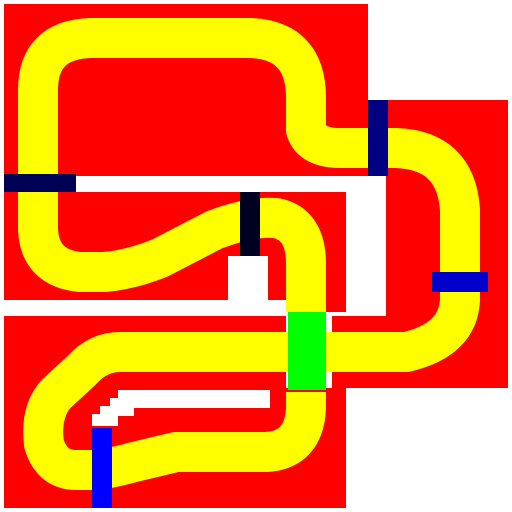  I want to click on goal-tile, so click(307, 351).